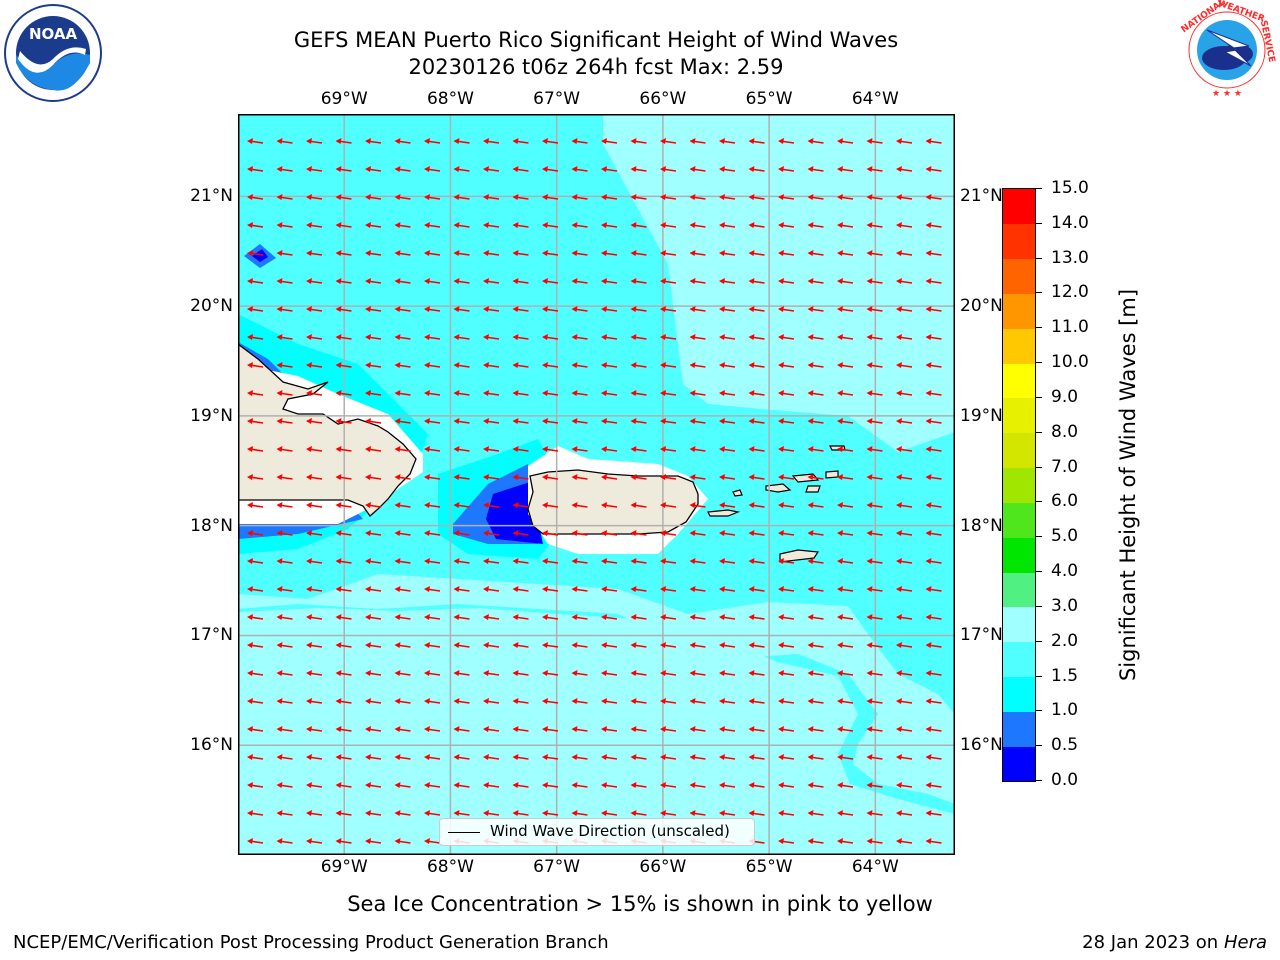 The height and width of the screenshot is (960, 1280). I want to click on lat-label-right: 18°N, so click(981, 525).